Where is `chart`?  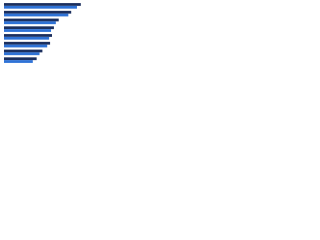 chart is located at coordinates (42, 33).